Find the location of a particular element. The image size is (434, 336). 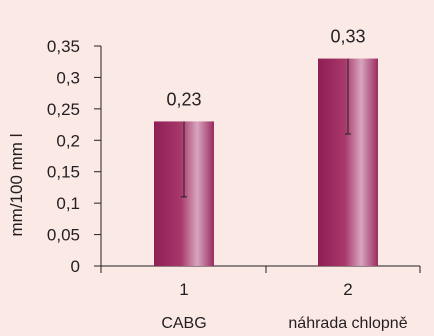

y-tick-label: 0,3 is located at coordinates (68, 77).